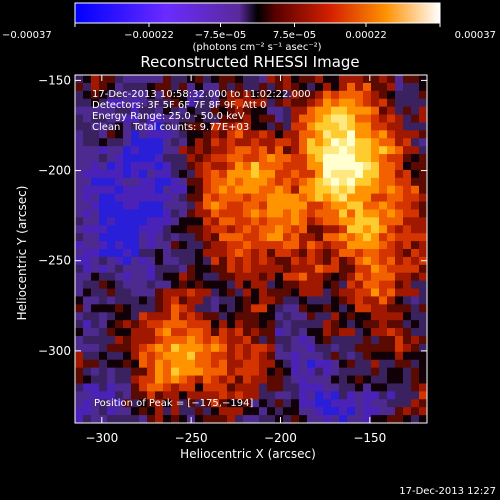 This screenshot has height=500, width=500. I want to click on y-tick-label: −150, so click(54, 80).